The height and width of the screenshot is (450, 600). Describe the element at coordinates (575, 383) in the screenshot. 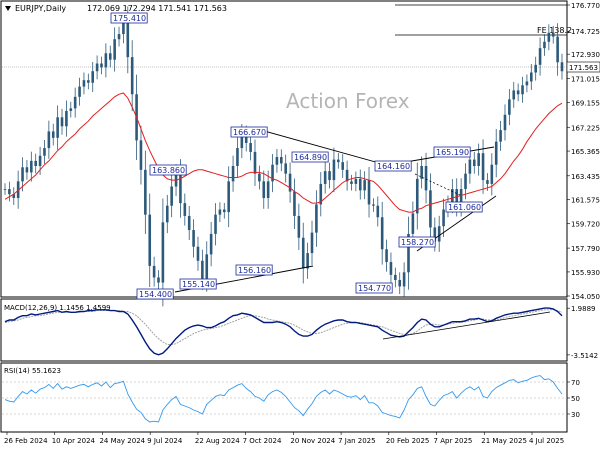

I see `rsi-tick-label: 70` at that location.